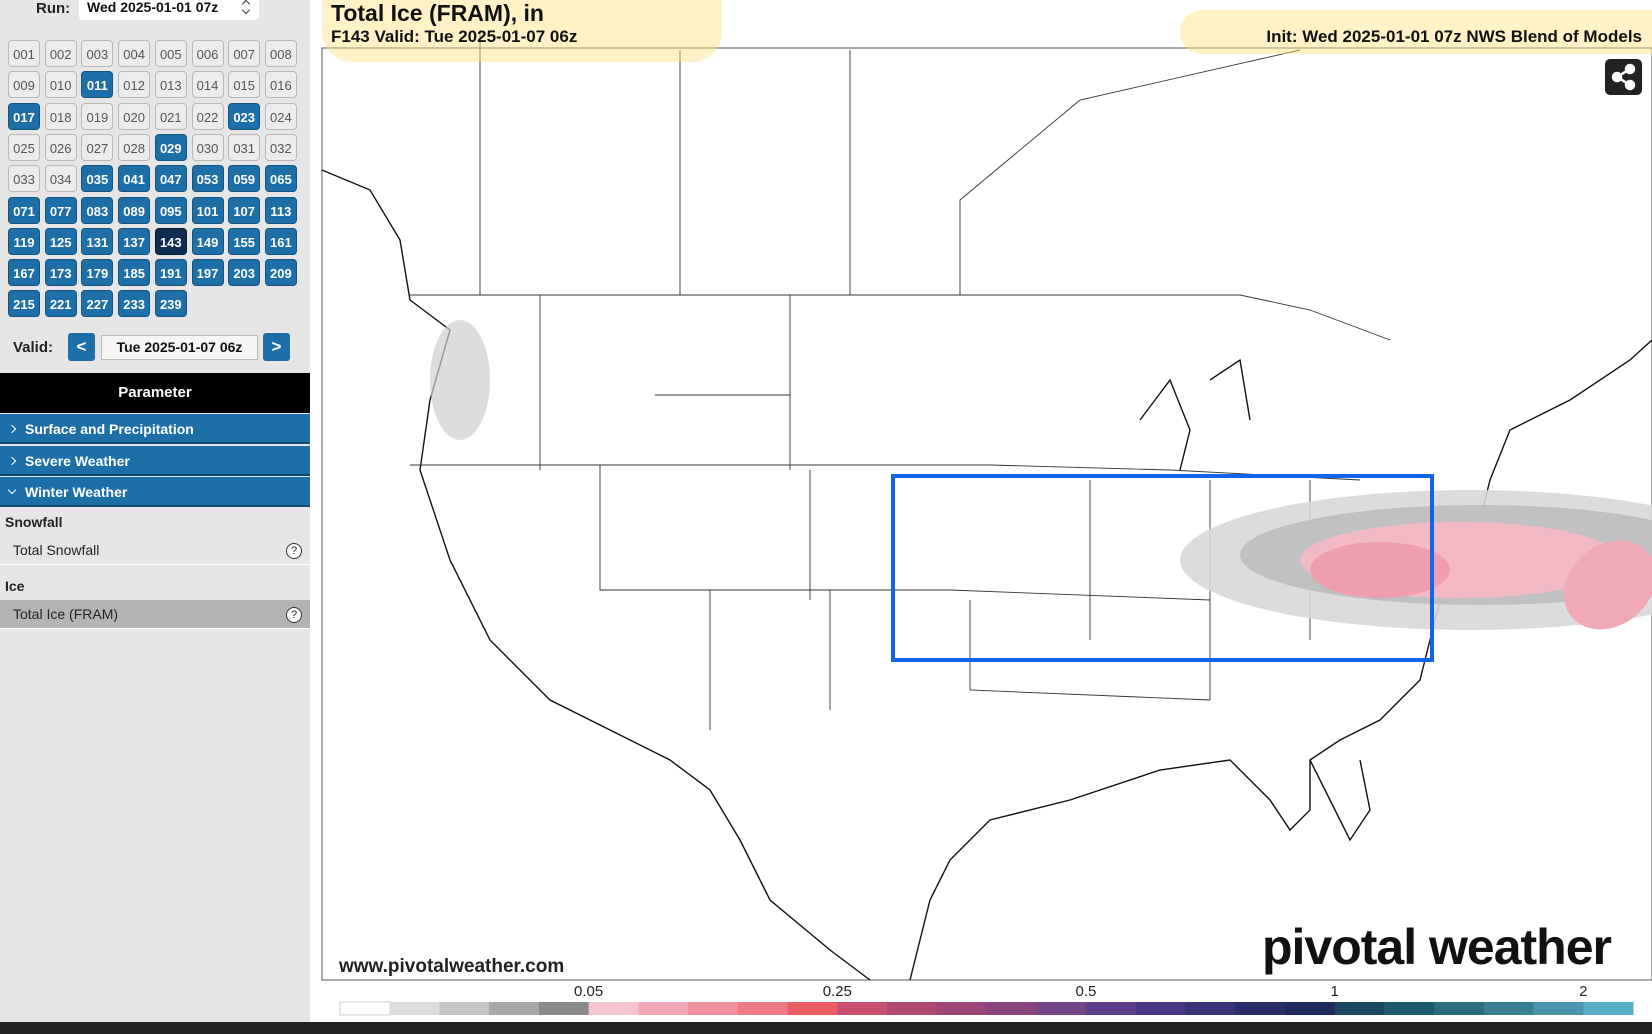  I want to click on forecast-hour-button: 137, so click(134, 241).